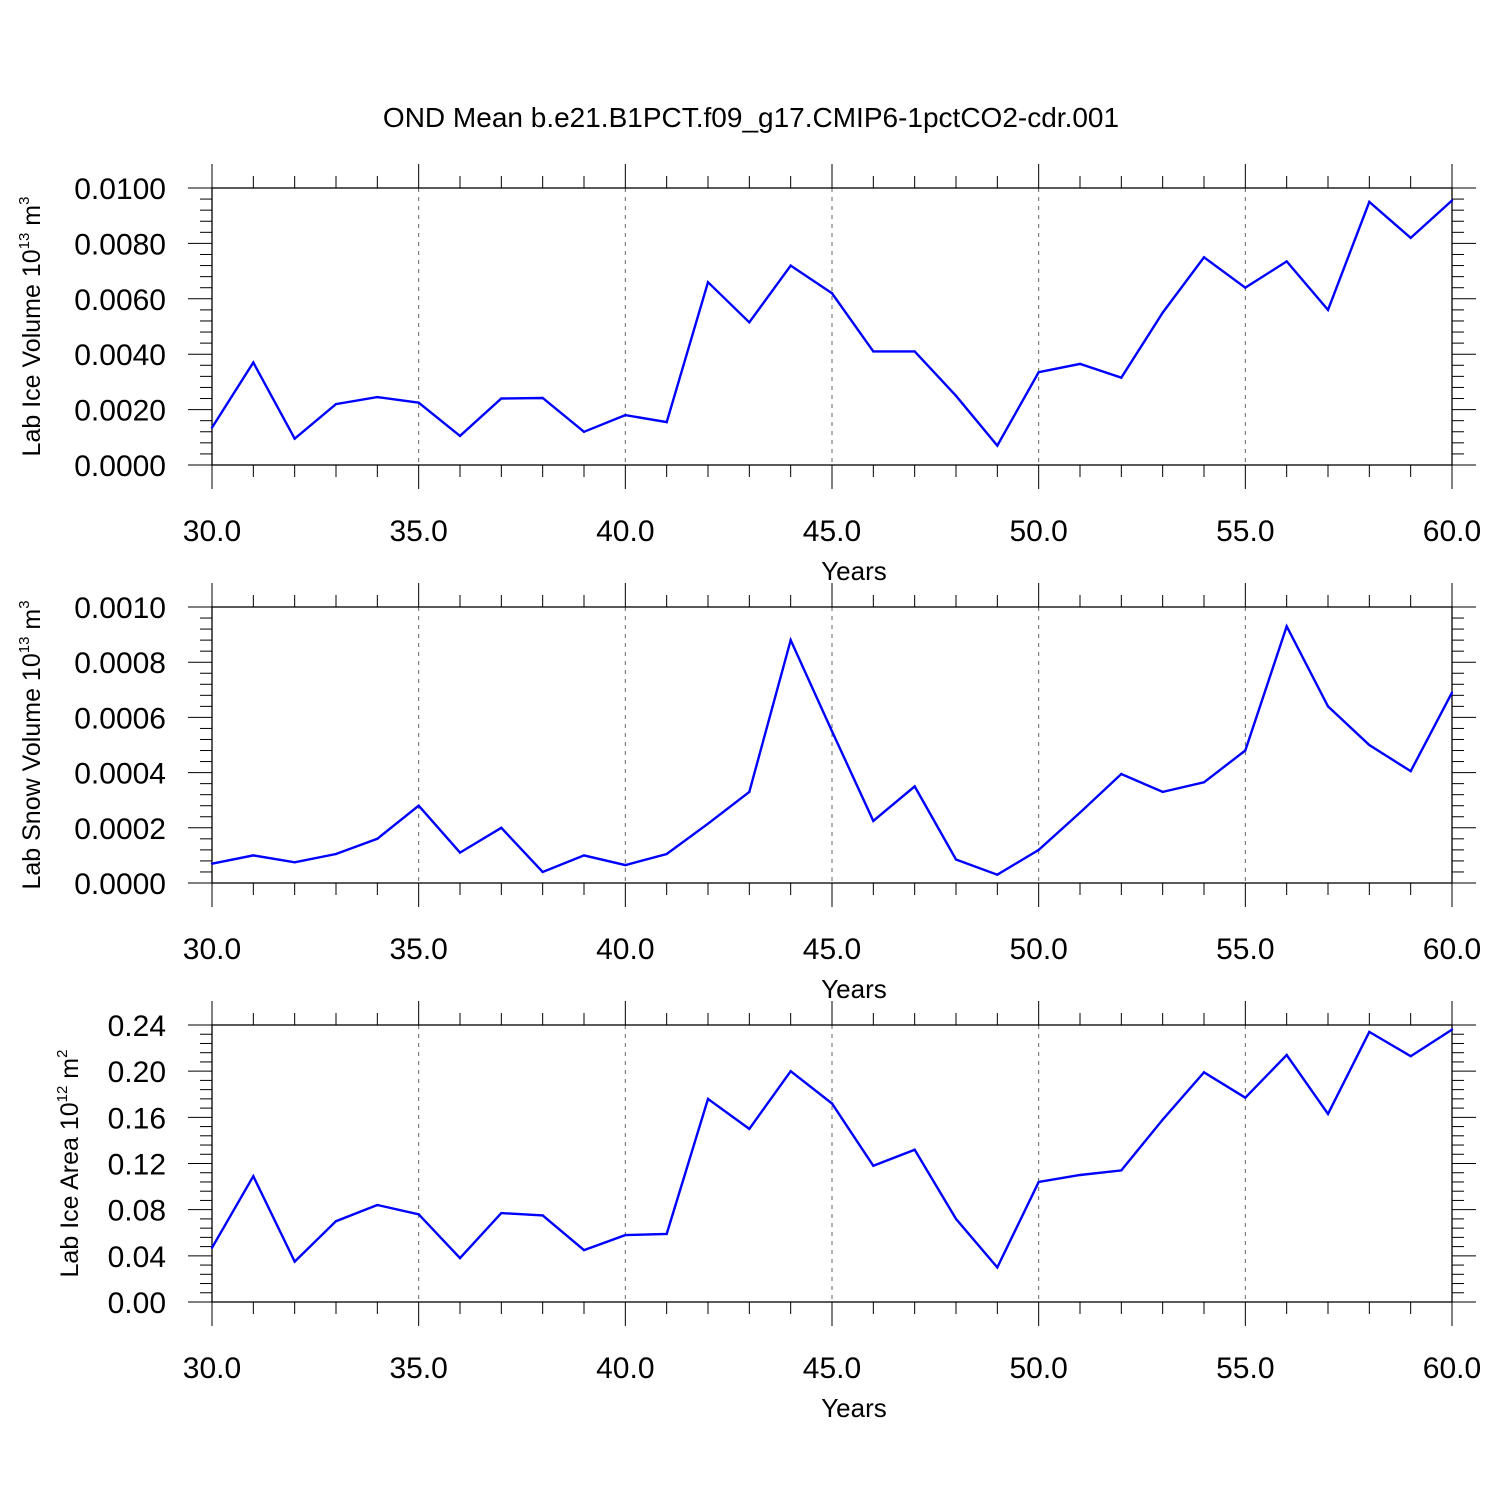  I want to click on y-tick-label: 0.0060, so click(120, 300).